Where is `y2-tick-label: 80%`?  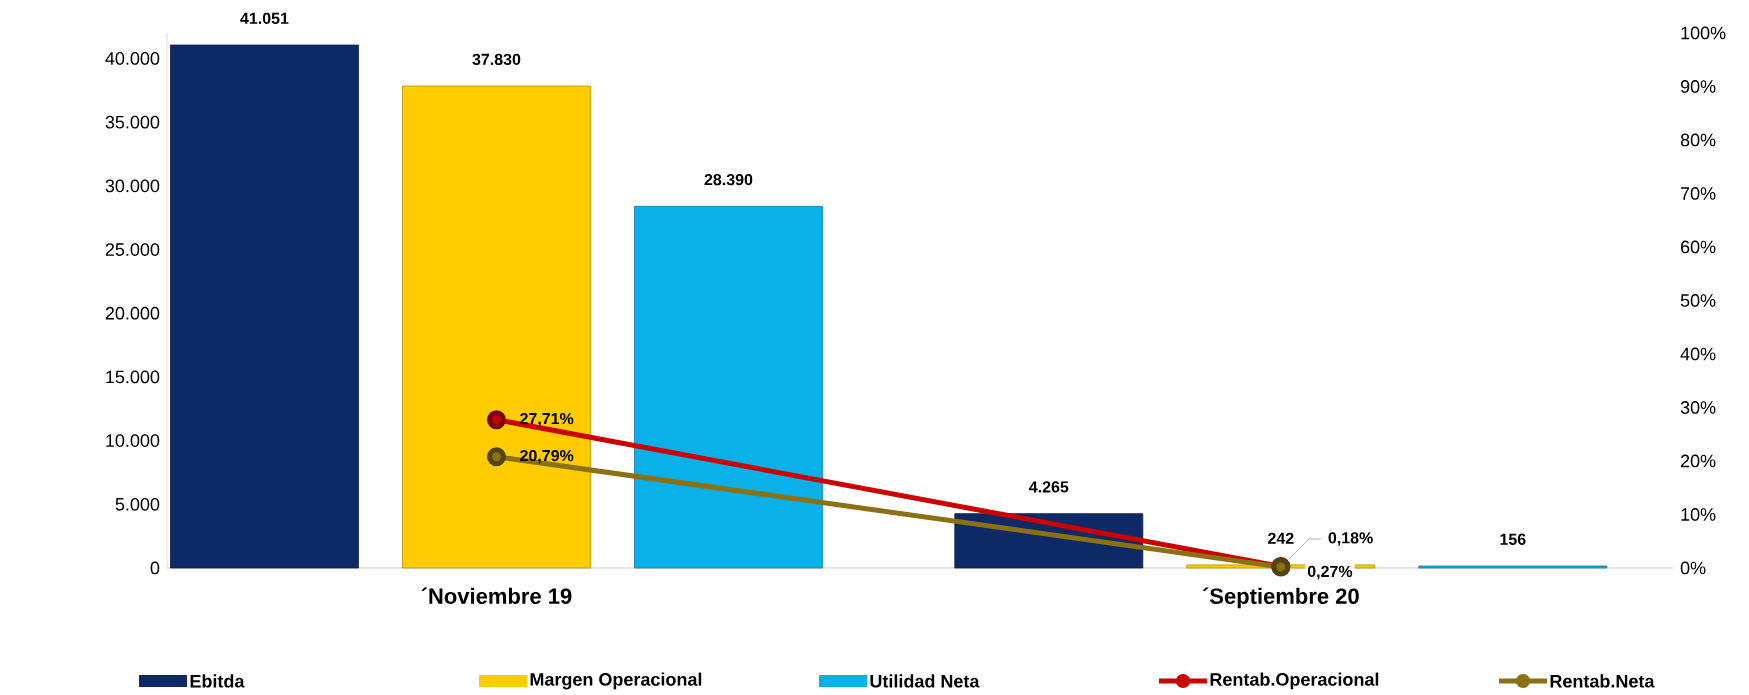 y2-tick-label: 80% is located at coordinates (1698, 140).